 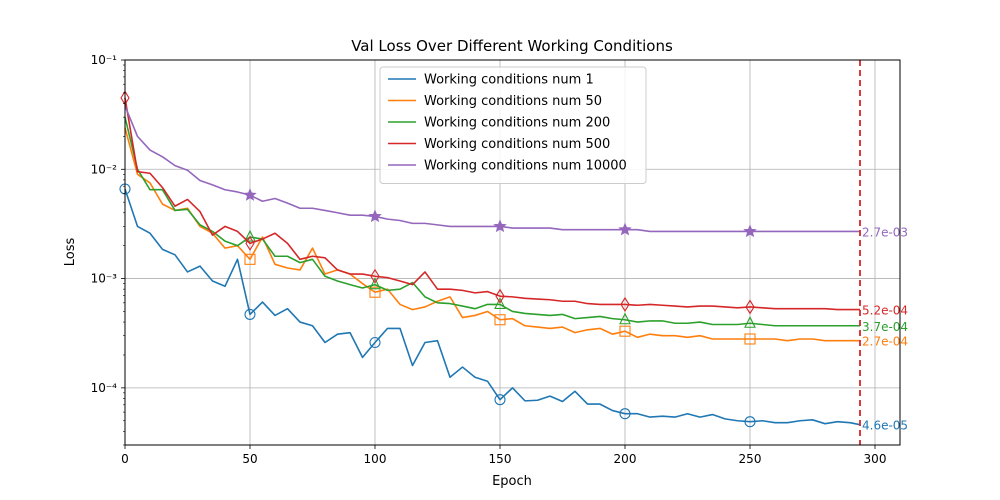 I want to click on legend-box, so click(x=513, y=125).